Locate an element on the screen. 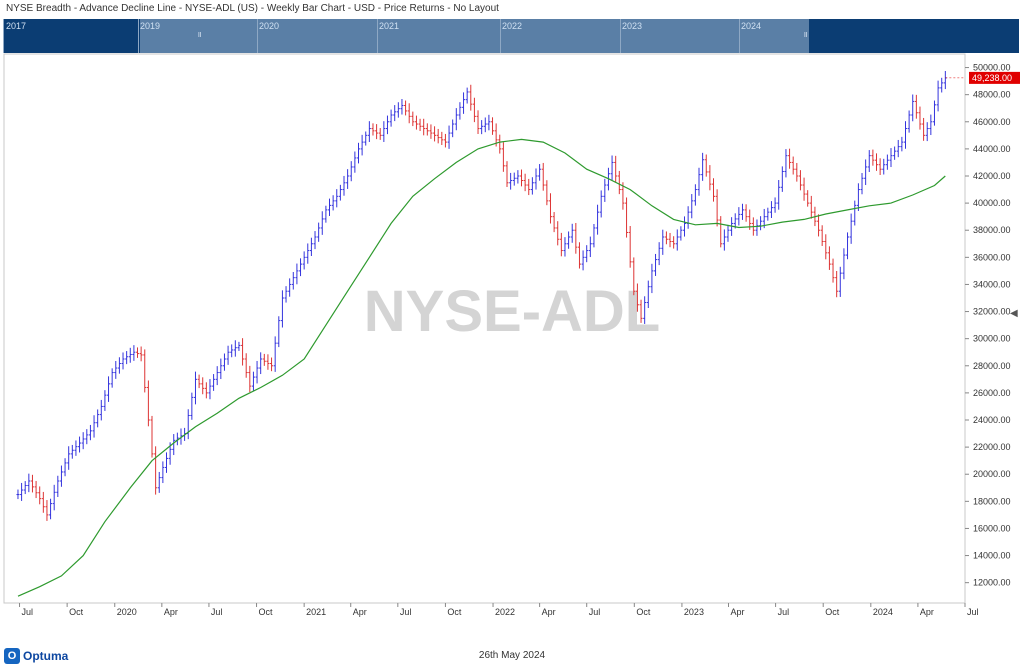 The image size is (1024, 671). y-tick-label: 14000.00 is located at coordinates (992, 556).